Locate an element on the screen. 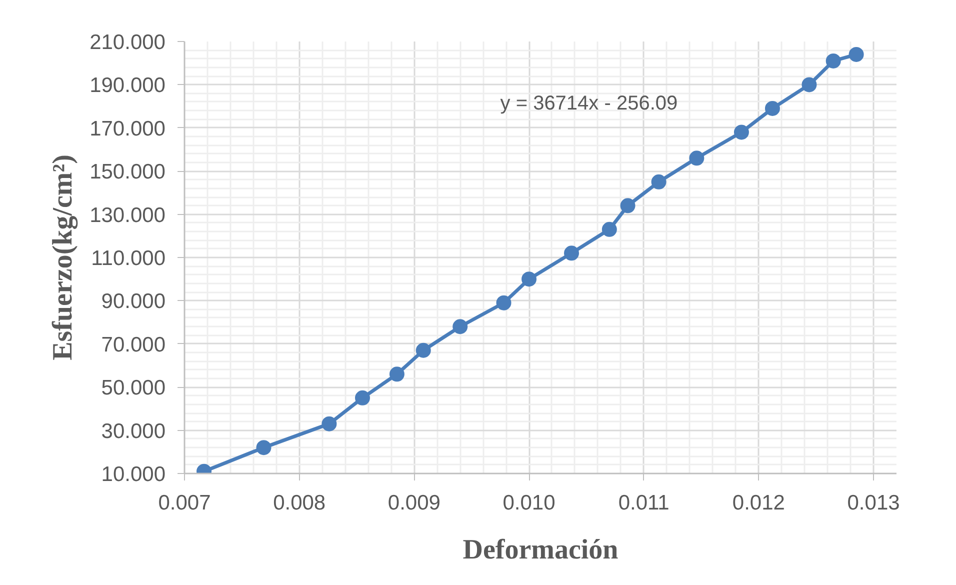 Image resolution: width=956 pixels, height=585 pixels. annotation: y = 36714x - 256.09 is located at coordinates (589, 103).